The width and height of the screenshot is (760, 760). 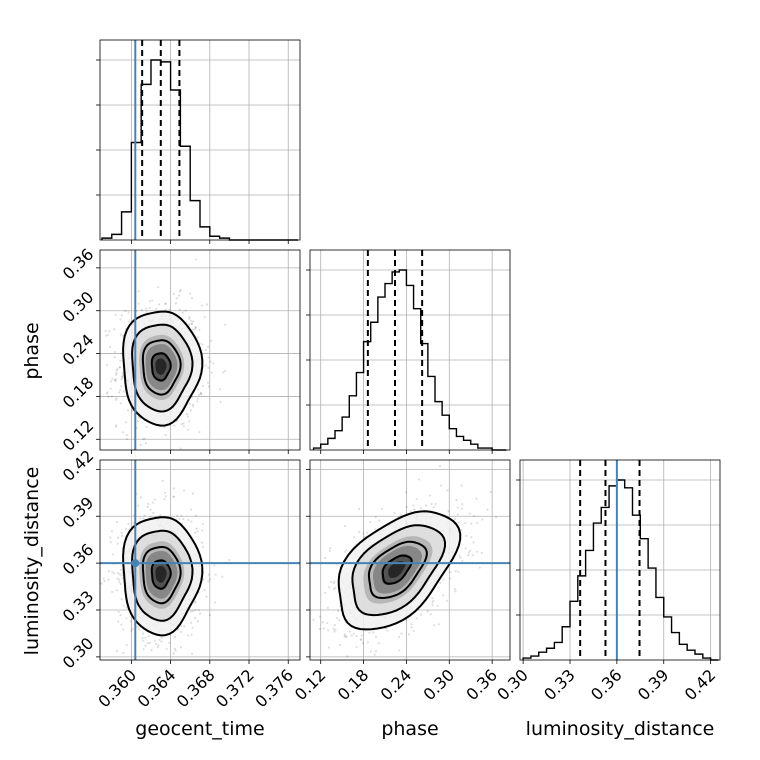 What do you see at coordinates (620, 729) in the screenshot?
I see `xlabel-luminosity_distance: luminosity_distance` at bounding box center [620, 729].